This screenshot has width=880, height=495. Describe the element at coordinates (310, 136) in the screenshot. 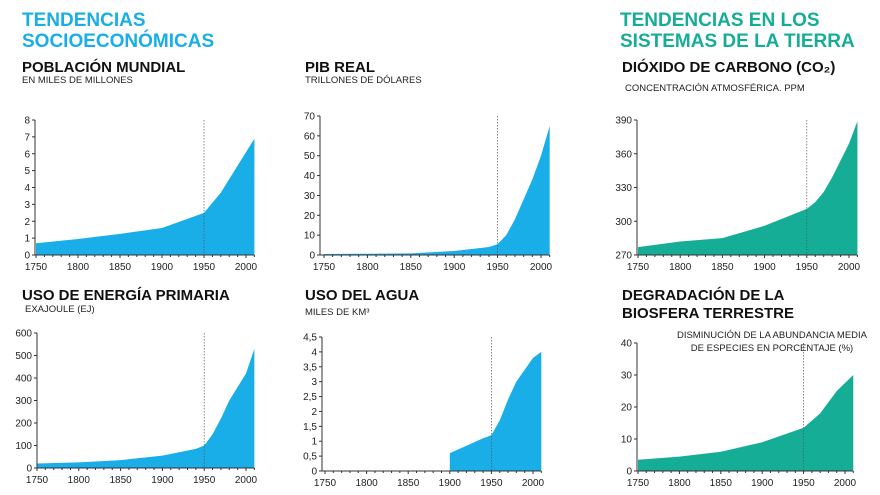

I see `y-tick-label: 60` at that location.